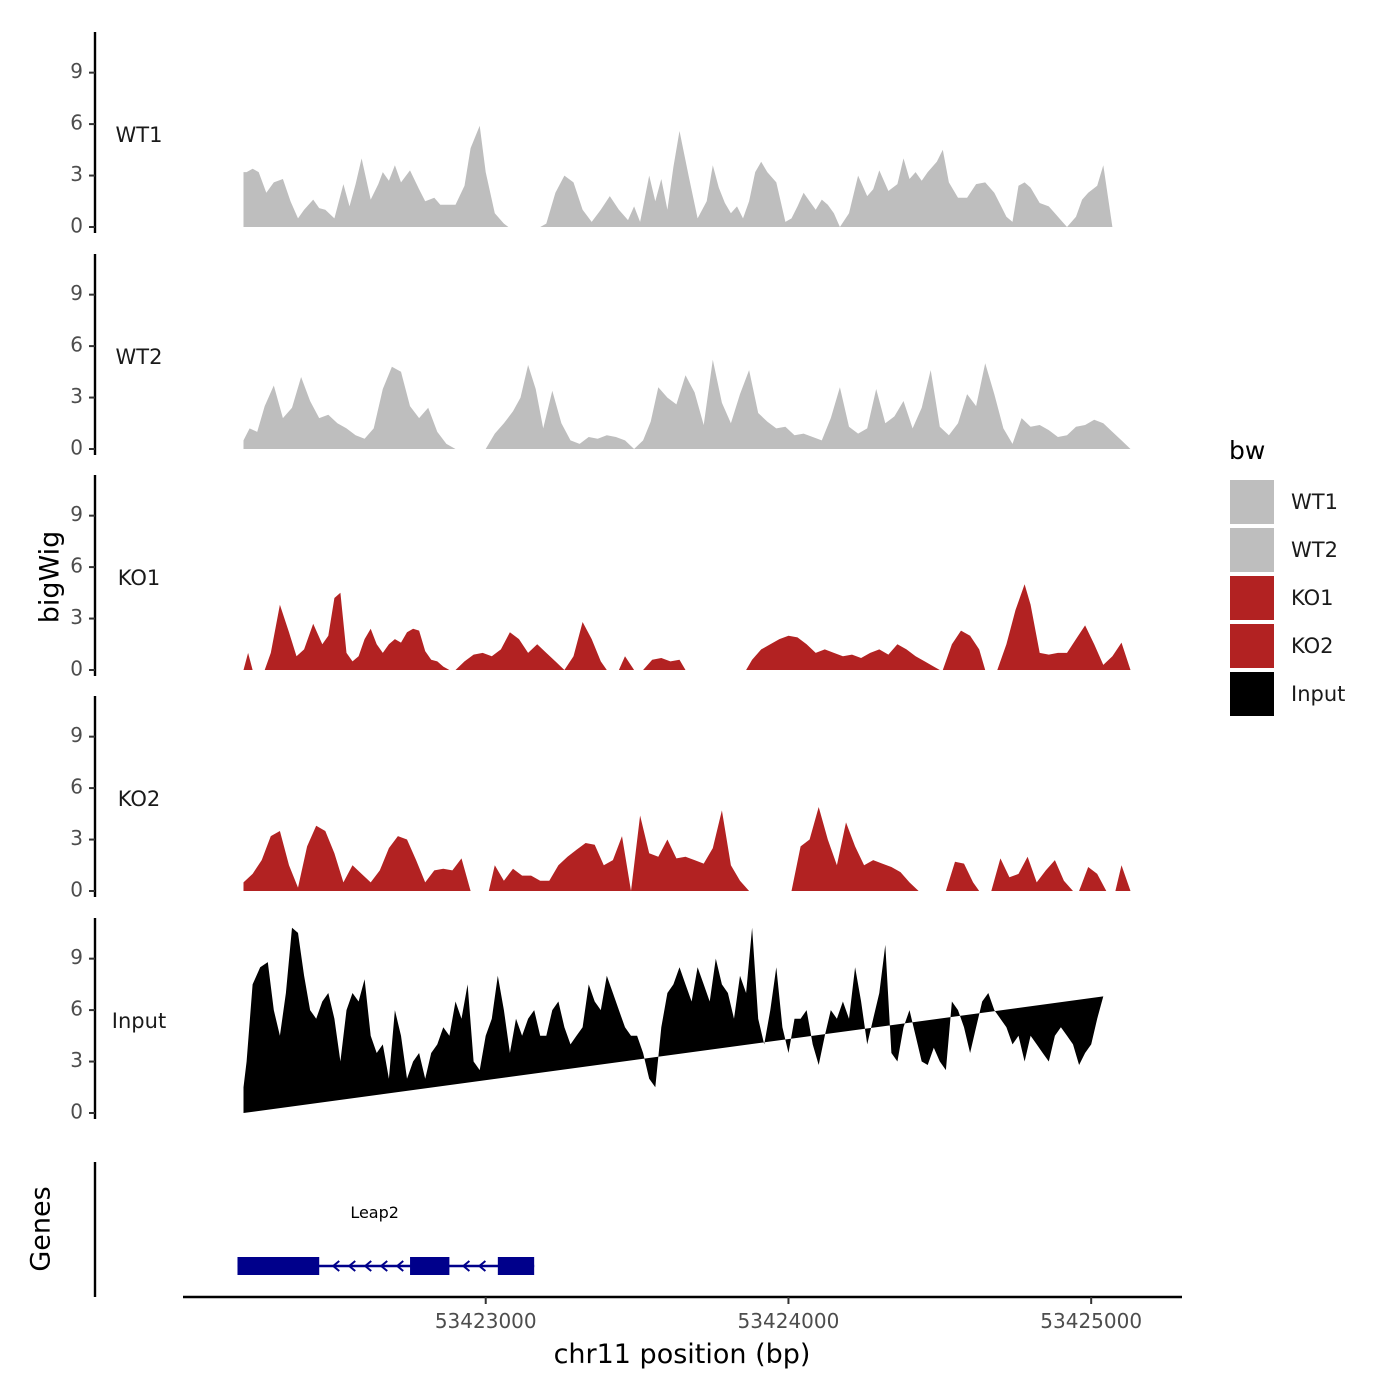 The width and height of the screenshot is (1400, 1400). Describe the element at coordinates (1318, 694) in the screenshot. I see `legend-label: Input` at that location.